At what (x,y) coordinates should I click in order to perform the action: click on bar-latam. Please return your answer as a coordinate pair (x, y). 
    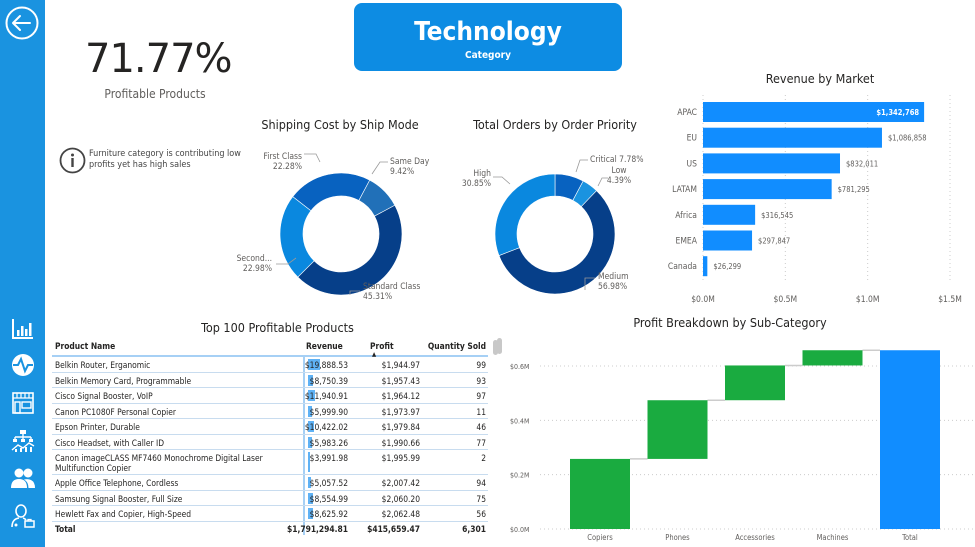
    Looking at the image, I should click on (767, 189).